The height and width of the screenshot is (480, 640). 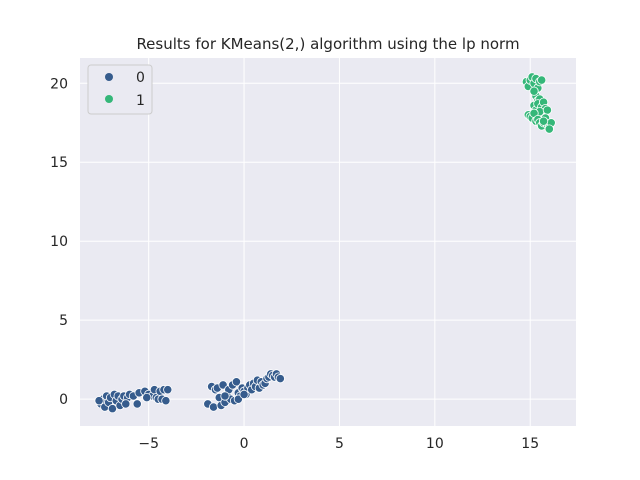 I want to click on x-tick-label: 10, so click(x=435, y=444).